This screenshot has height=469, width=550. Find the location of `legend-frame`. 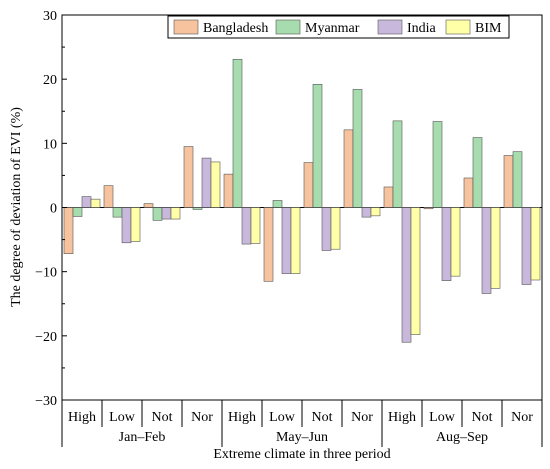

legend-frame is located at coordinates (338, 27).